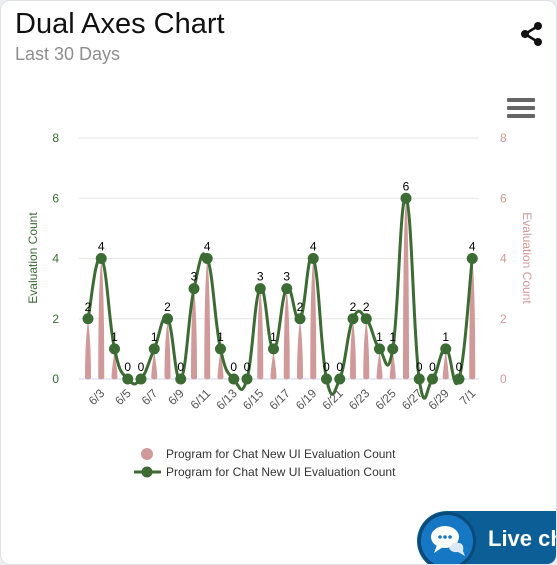 The image size is (557, 565). Describe the element at coordinates (123, 397) in the screenshot. I see `x-tick-label: 6/5` at that location.